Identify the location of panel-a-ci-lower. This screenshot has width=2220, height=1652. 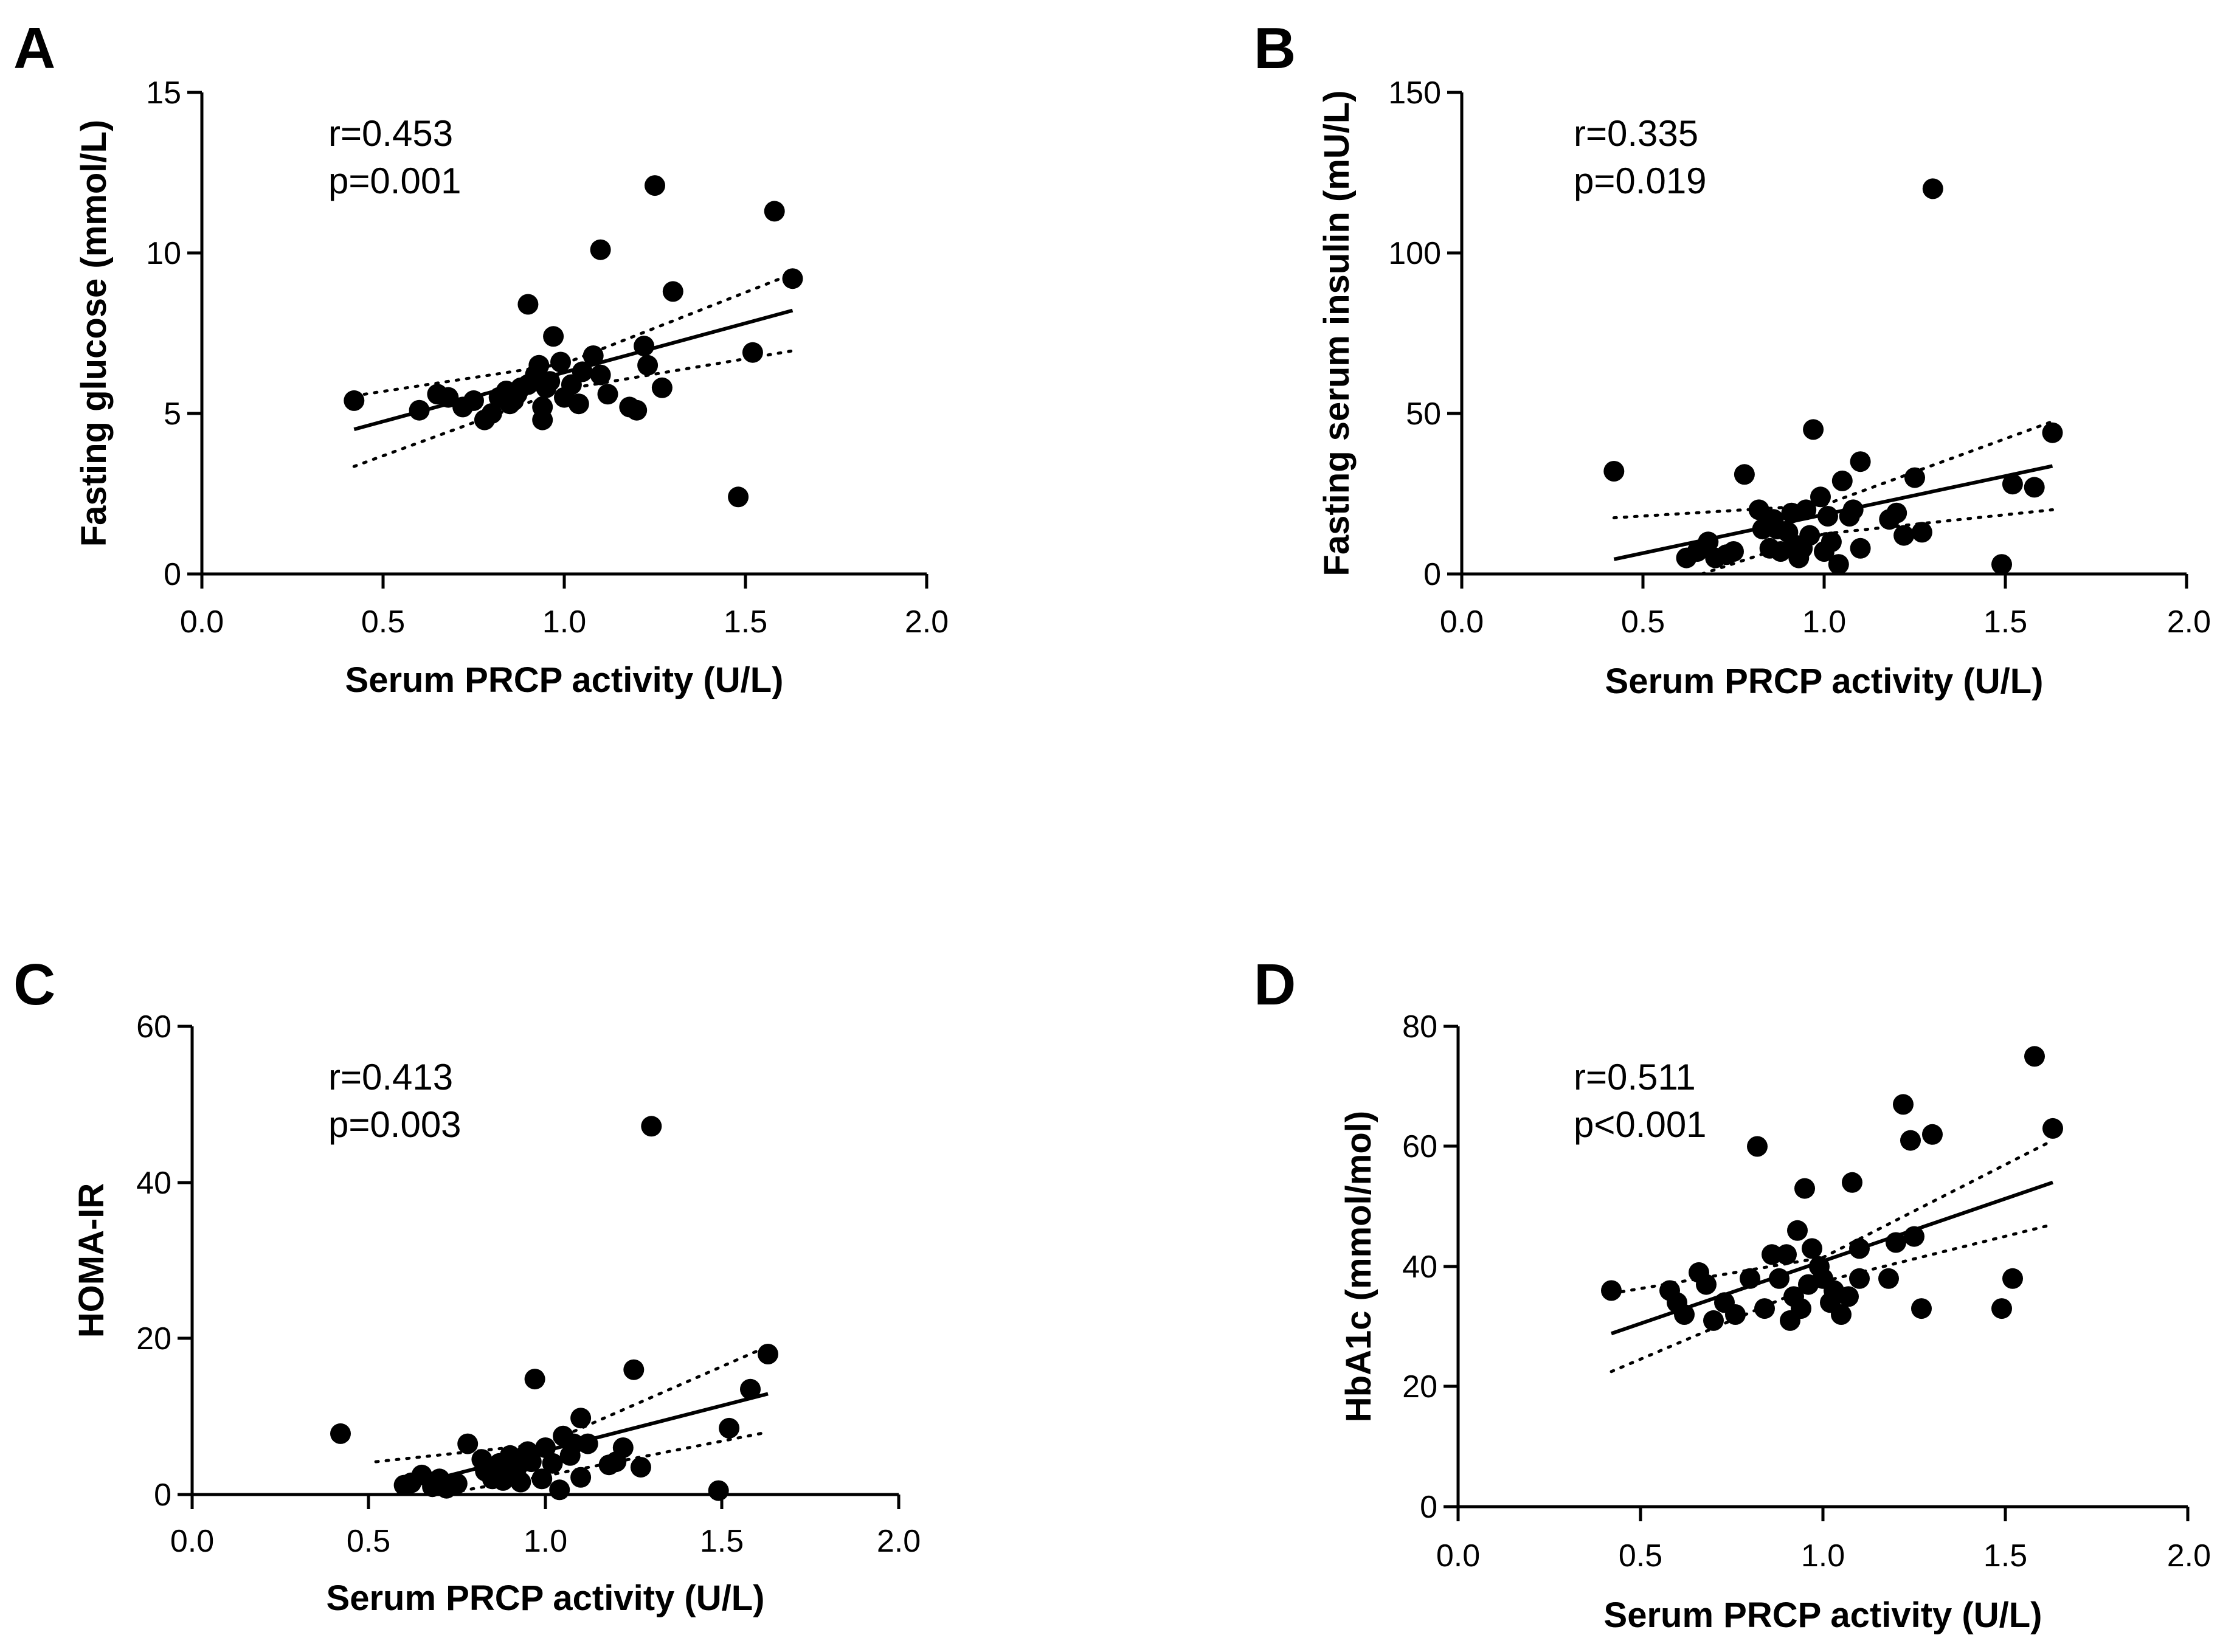
(573, 408).